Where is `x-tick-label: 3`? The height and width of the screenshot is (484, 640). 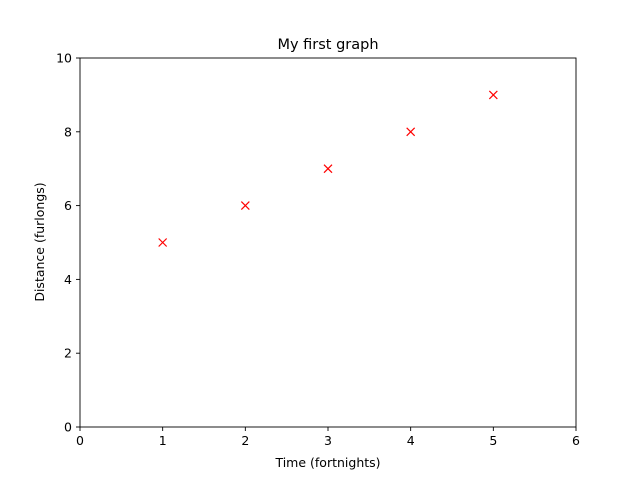
x-tick-label: 3 is located at coordinates (328, 440).